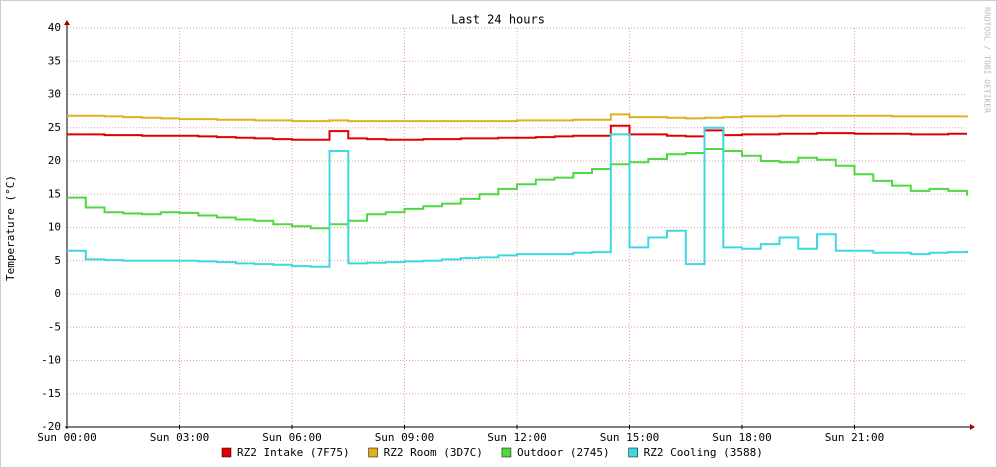 The height and width of the screenshot is (468, 997). I want to click on y-tick-label: 25, so click(54, 127).